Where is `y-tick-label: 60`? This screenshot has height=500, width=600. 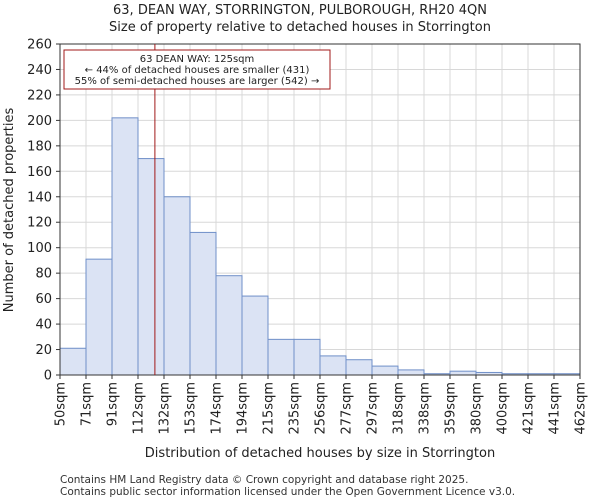
y-tick-label: 60 is located at coordinates (43, 299).